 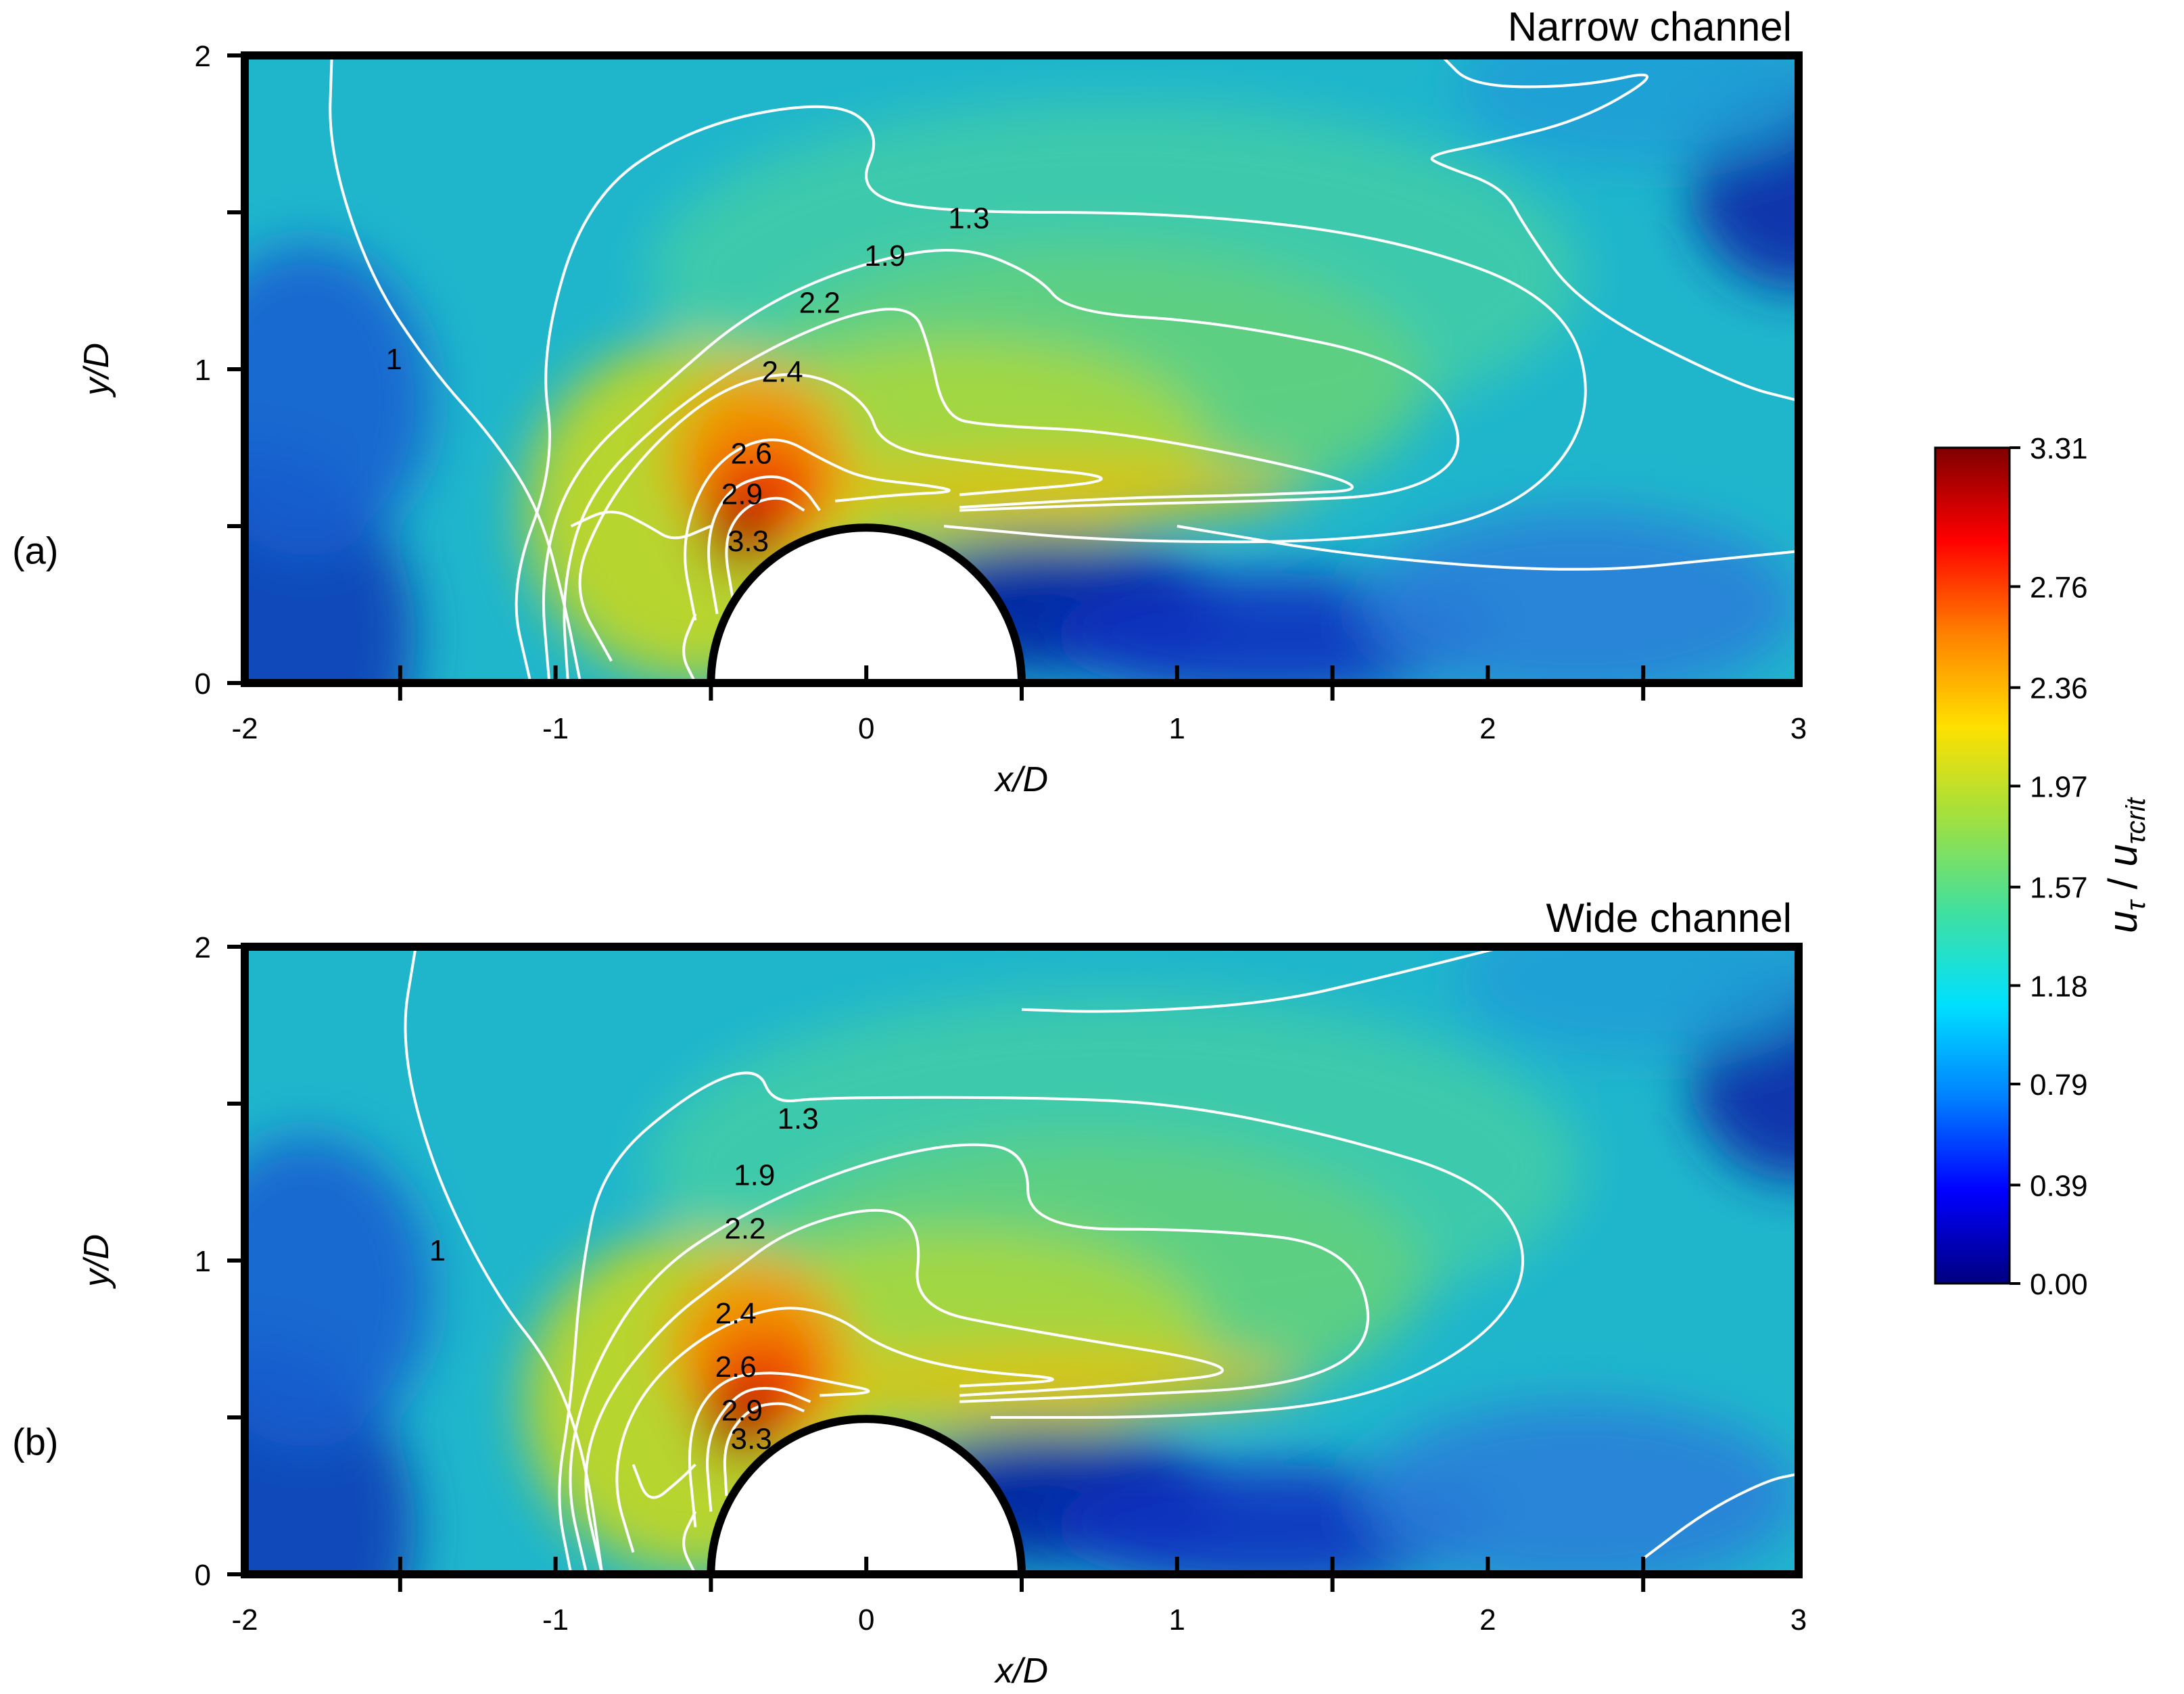 What do you see at coordinates (1972, 865) in the screenshot?
I see `colorbar-gradient` at bounding box center [1972, 865].